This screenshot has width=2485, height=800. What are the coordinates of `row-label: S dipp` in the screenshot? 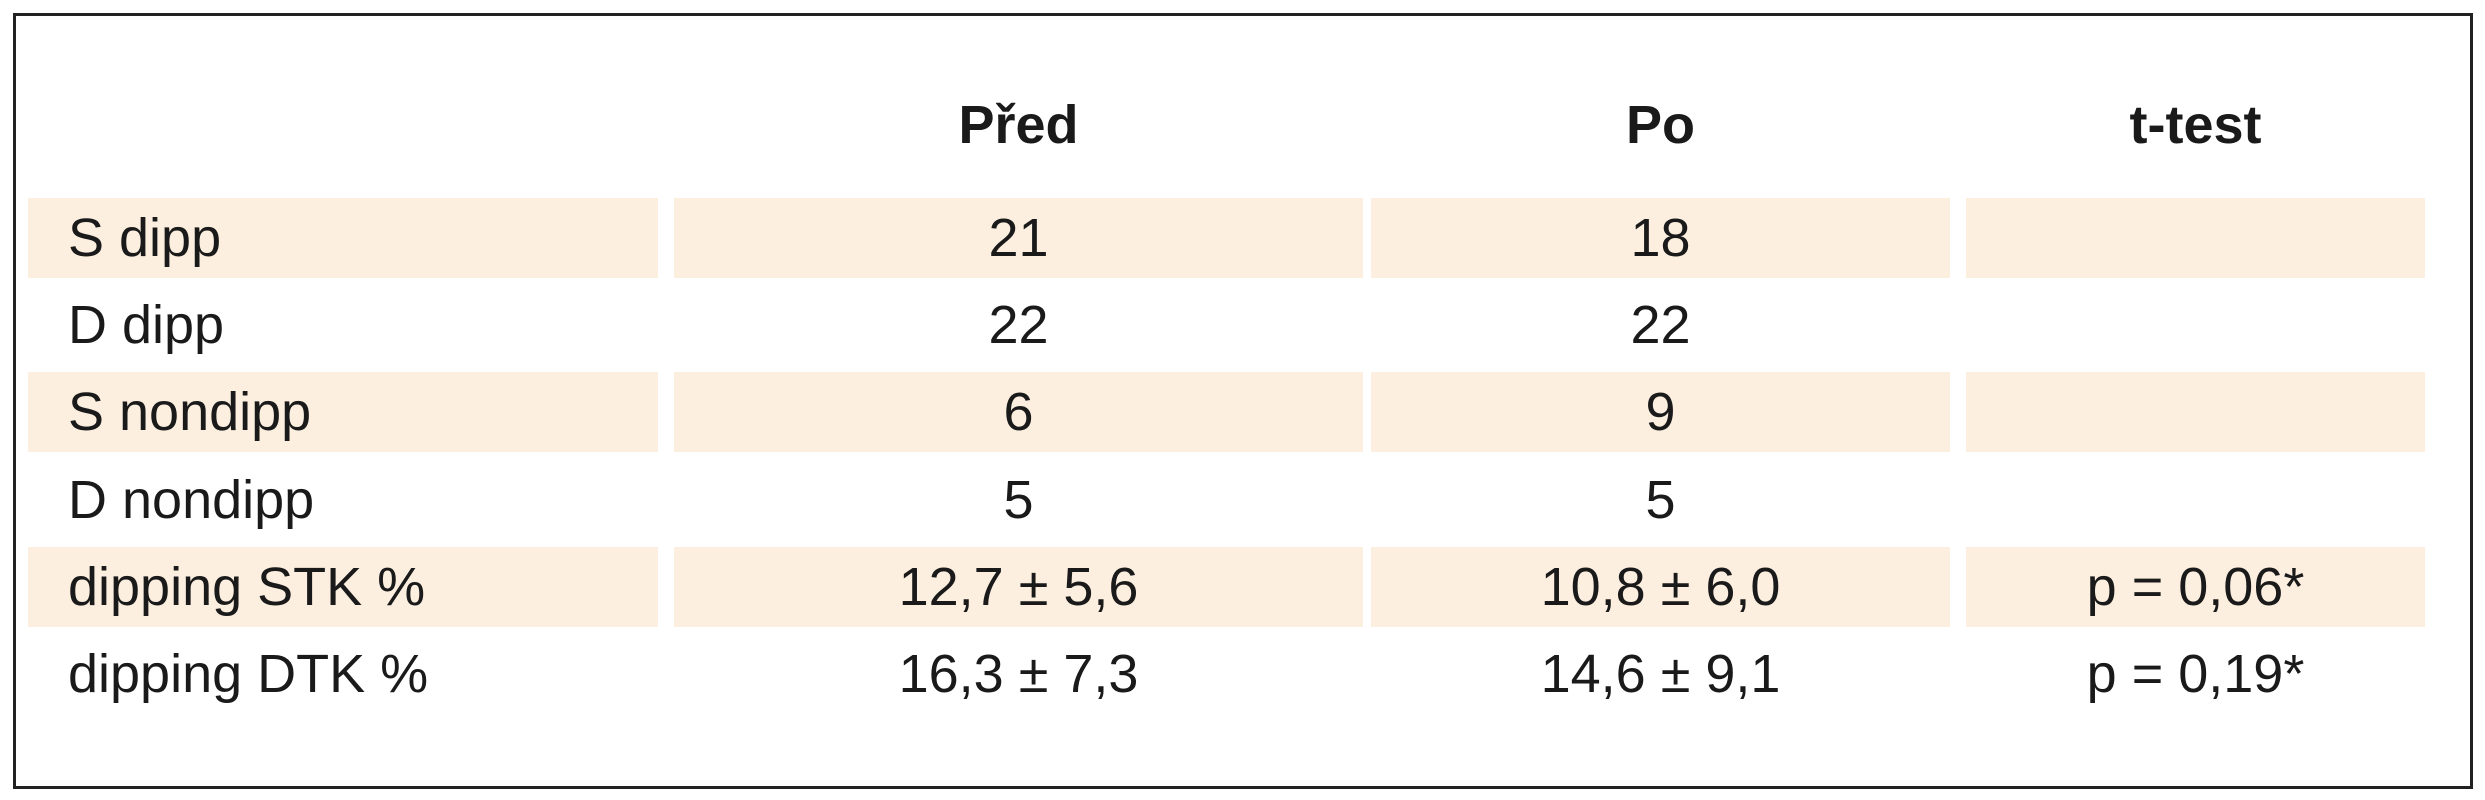 It's located at (343, 238).